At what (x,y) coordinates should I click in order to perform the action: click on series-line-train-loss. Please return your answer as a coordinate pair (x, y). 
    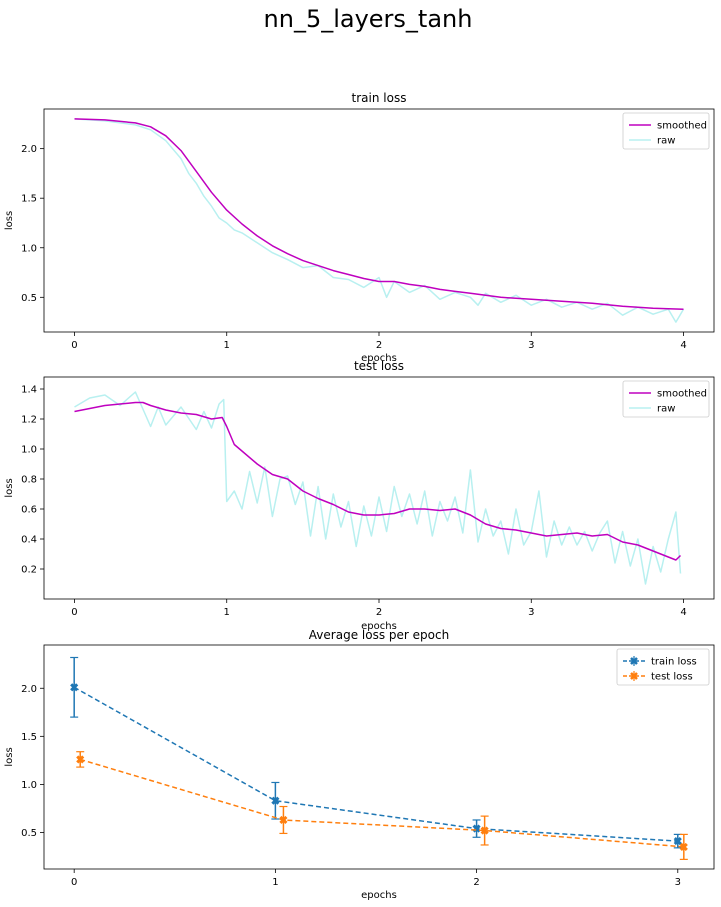
    Looking at the image, I should click on (375, 764).